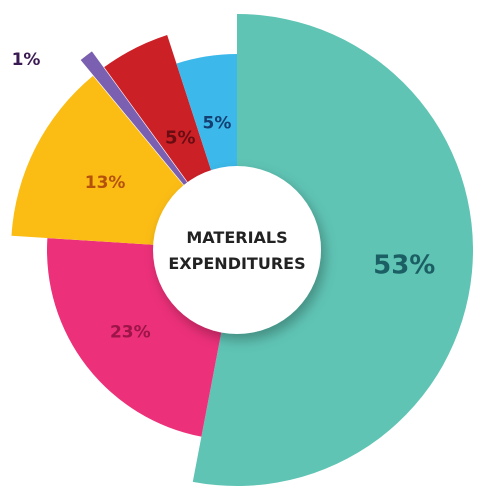 Image resolution: width=477 pixels, height=502 pixels. Describe the element at coordinates (105, 183) in the screenshot. I see `slice-label-3: 13%` at that location.